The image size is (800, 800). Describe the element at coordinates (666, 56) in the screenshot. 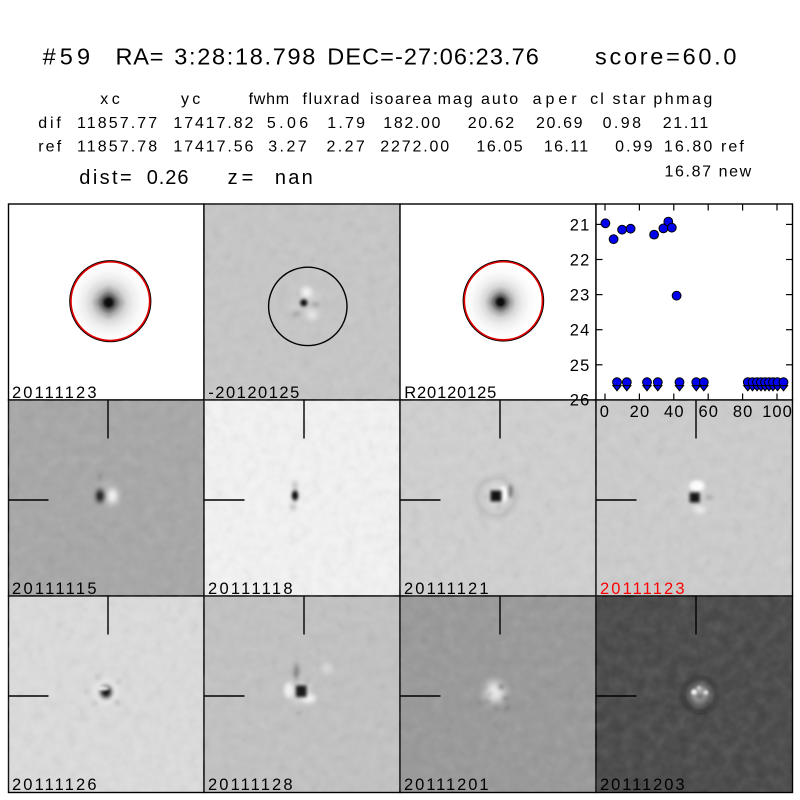

I see `svg-text: score=60.0` at that location.